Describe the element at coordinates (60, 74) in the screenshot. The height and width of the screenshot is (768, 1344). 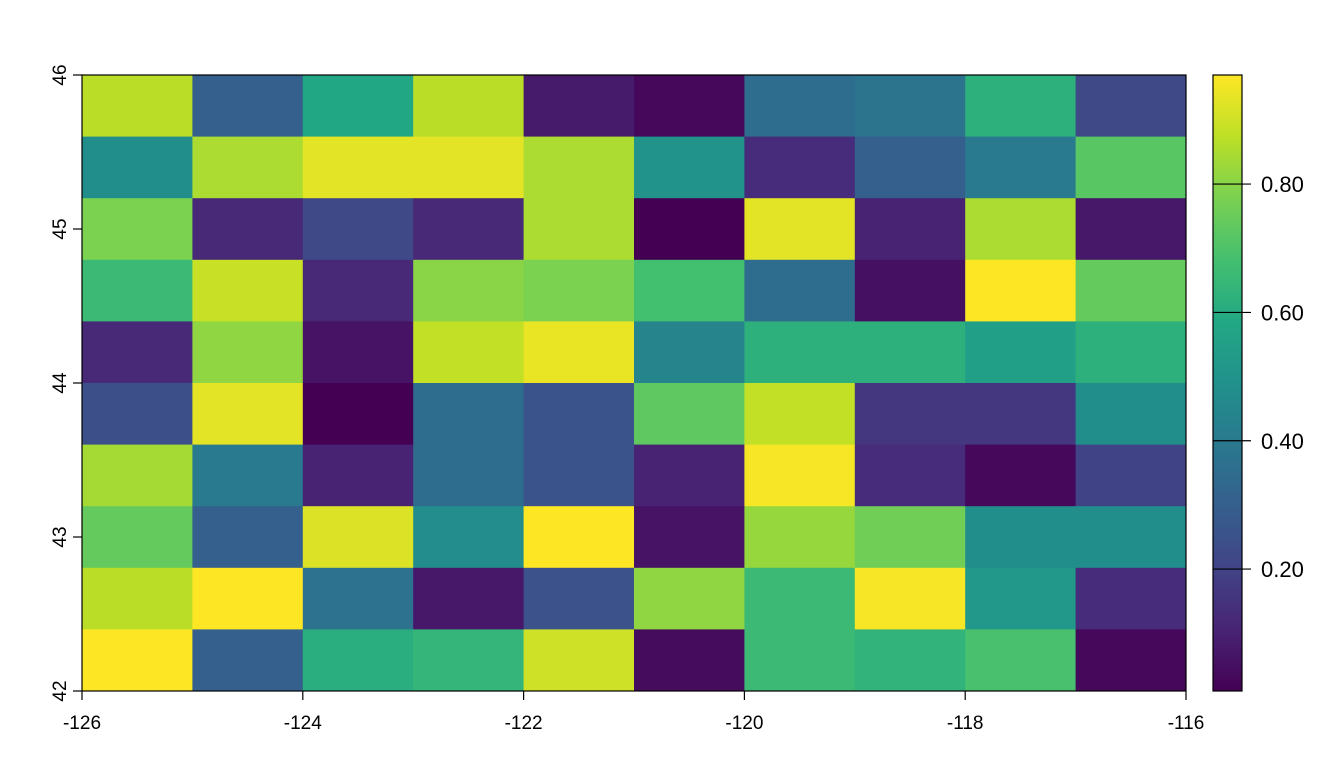
I see `y-tick-label: 46` at that location.